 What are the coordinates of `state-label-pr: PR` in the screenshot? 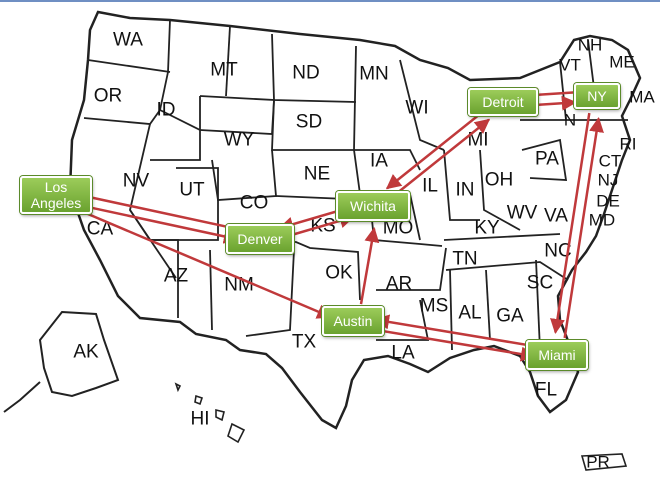 It's located at (598, 462).